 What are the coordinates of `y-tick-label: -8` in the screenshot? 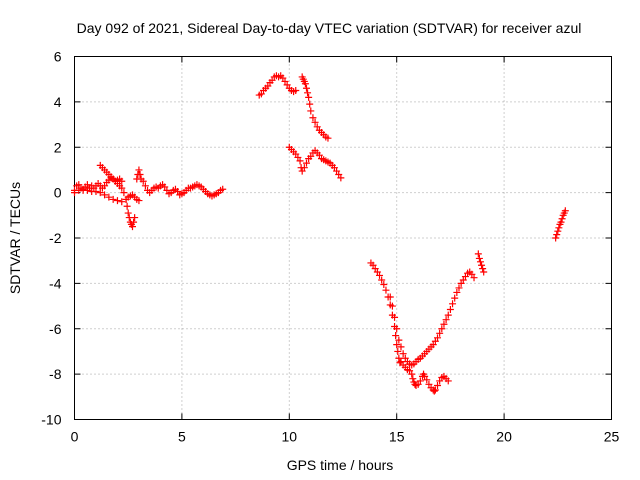 It's located at (55, 374).